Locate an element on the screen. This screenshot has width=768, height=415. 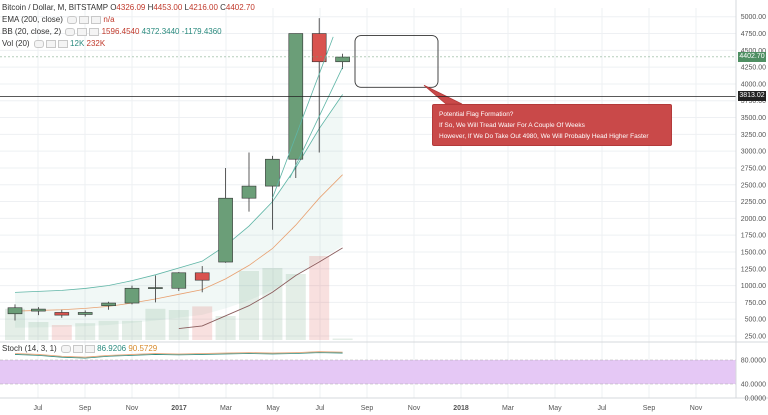
price-tick-label: 3500.00 is located at coordinates (753, 118).